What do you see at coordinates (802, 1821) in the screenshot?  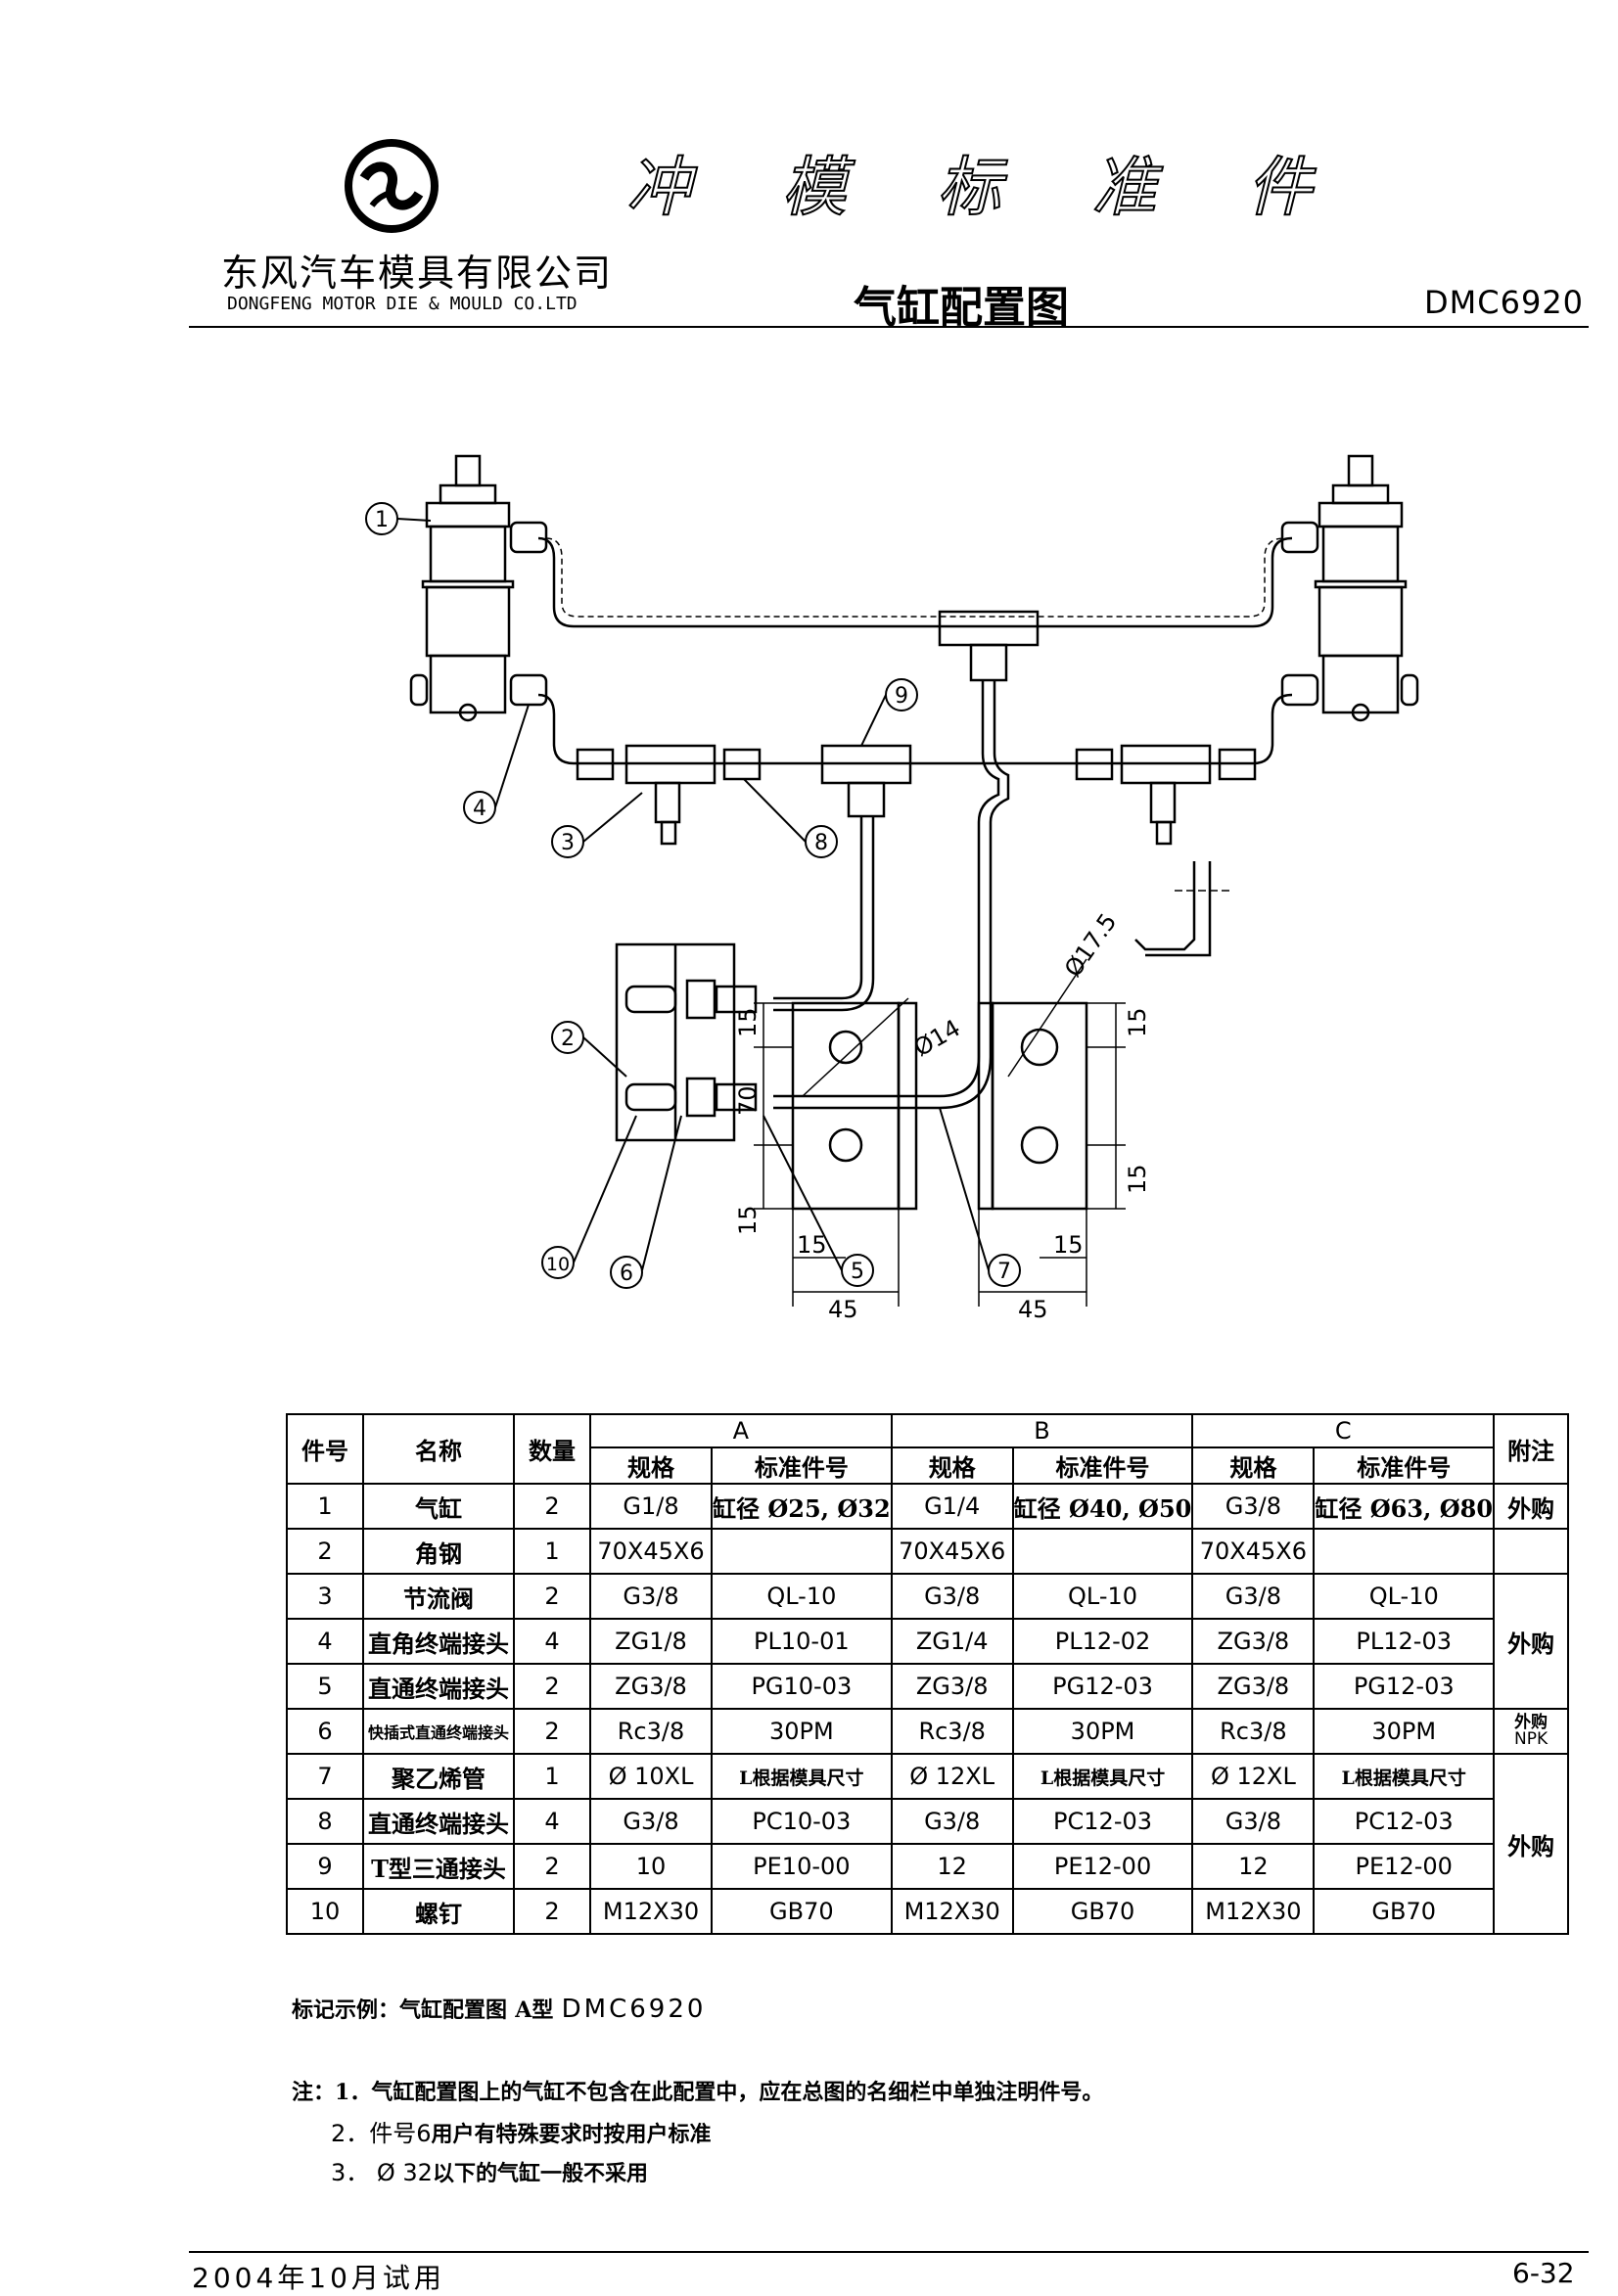 I see `cell-a-std: PC10-03` at bounding box center [802, 1821].